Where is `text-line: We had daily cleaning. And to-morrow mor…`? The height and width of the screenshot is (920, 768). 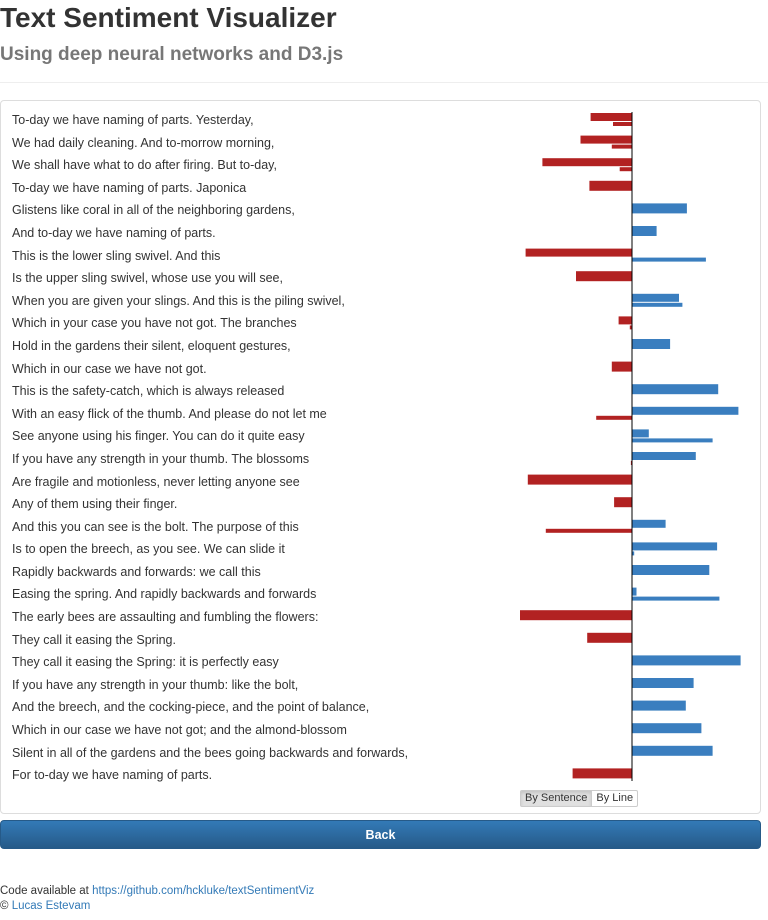
text-line: We had daily cleaning. And to-morrow mor… is located at coordinates (143, 142).